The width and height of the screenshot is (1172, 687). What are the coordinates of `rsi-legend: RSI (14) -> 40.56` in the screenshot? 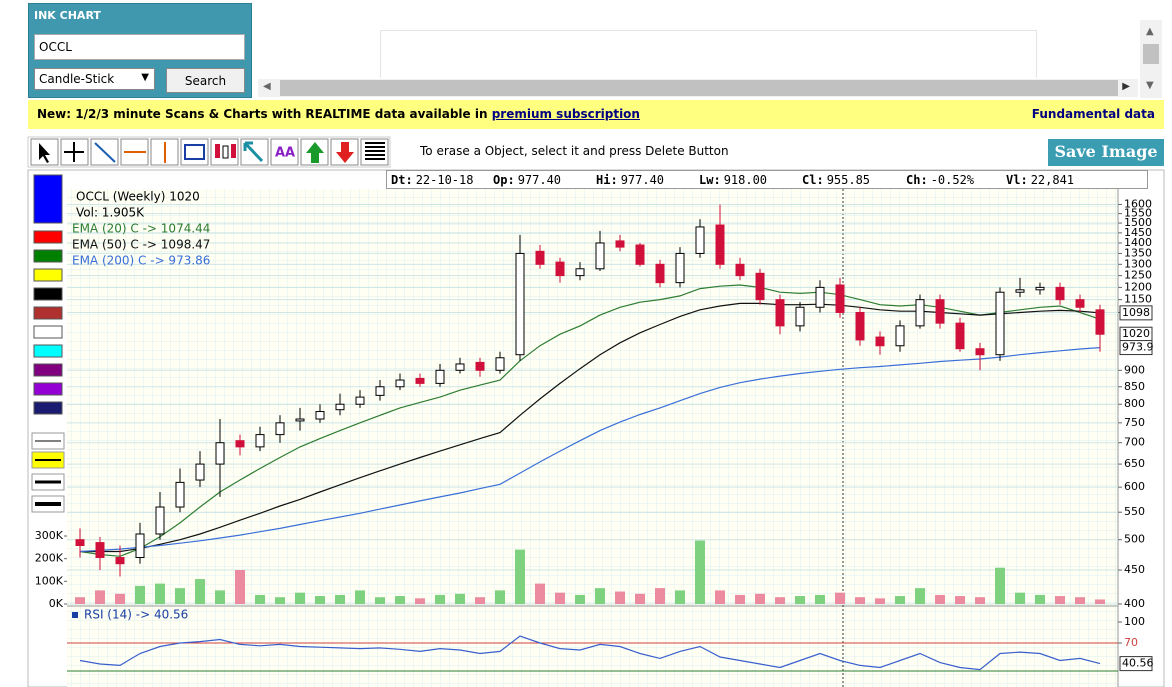 It's located at (136, 615).